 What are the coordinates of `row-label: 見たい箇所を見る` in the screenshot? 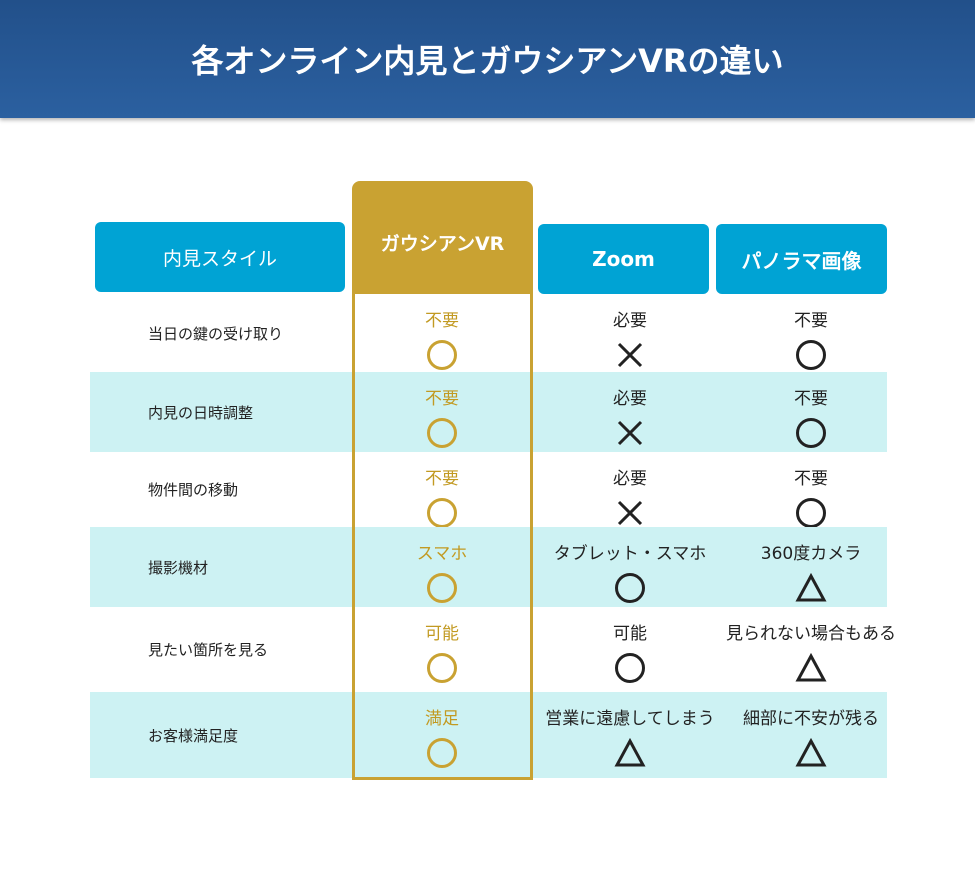 It's located at (208, 650).